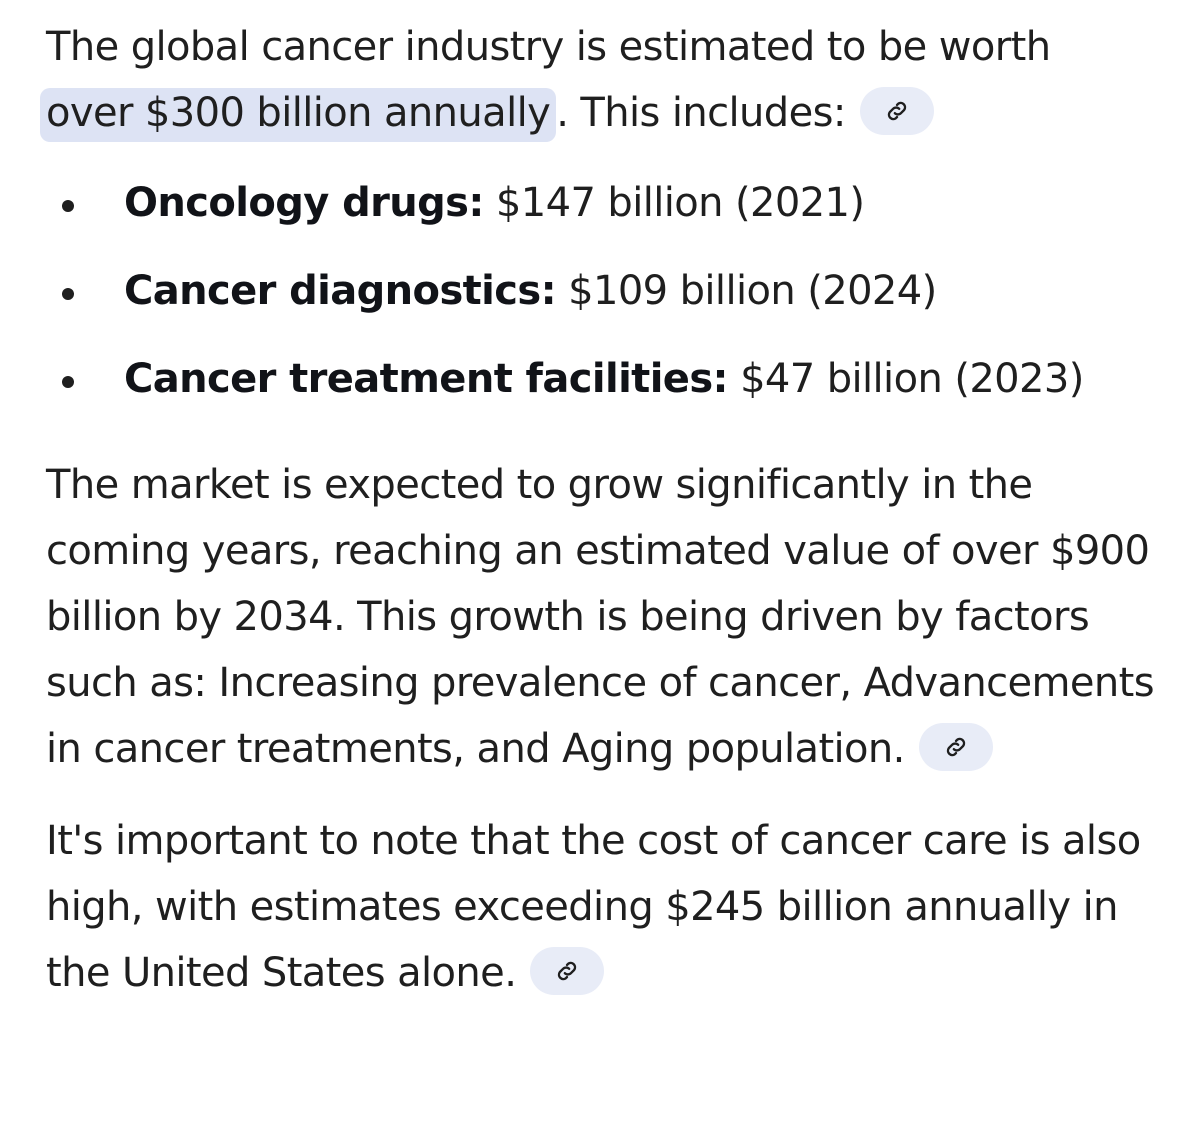 The width and height of the screenshot is (1200, 1146). I want to click on list-item: Oncology drugs: $147 billion (2021), so click(606, 203).